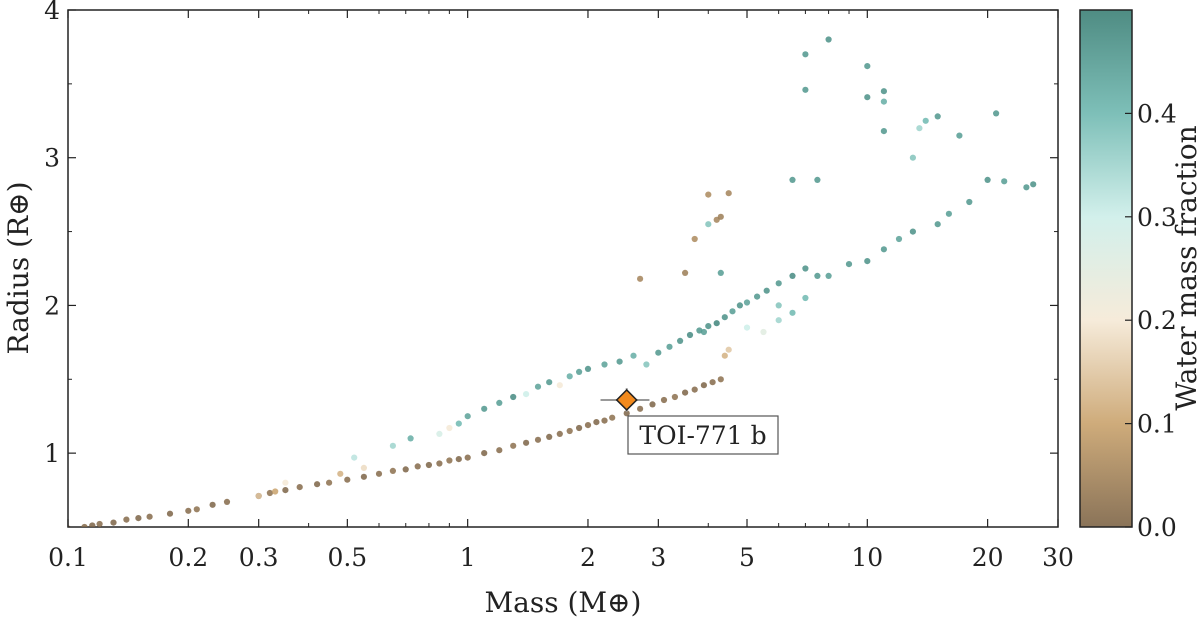 This screenshot has height=621, width=1200. What do you see at coordinates (658, 557) in the screenshot?
I see `x-tick-label: 3` at bounding box center [658, 557].